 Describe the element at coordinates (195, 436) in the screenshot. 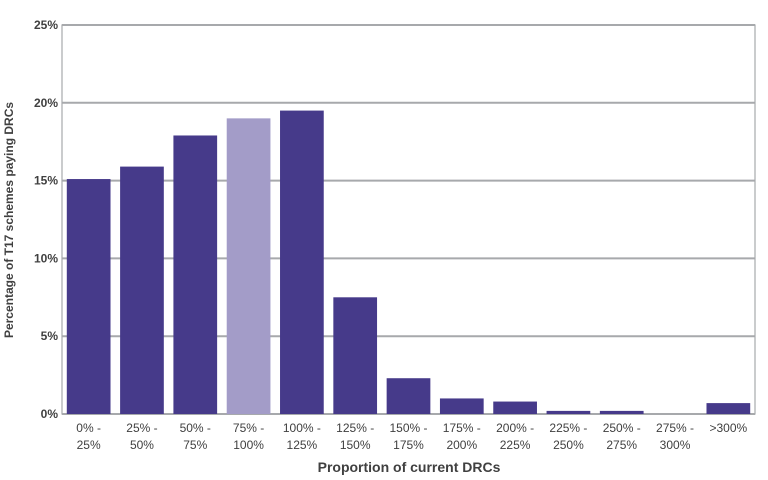

I see `x-tick-label: 50% -75%` at that location.